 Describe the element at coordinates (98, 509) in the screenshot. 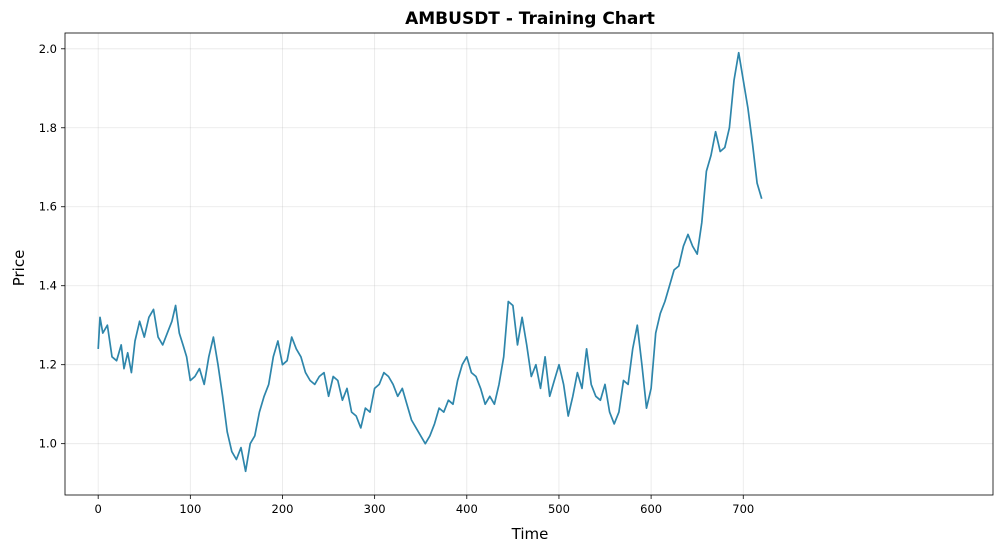

I see `x-tick-label: 0` at that location.